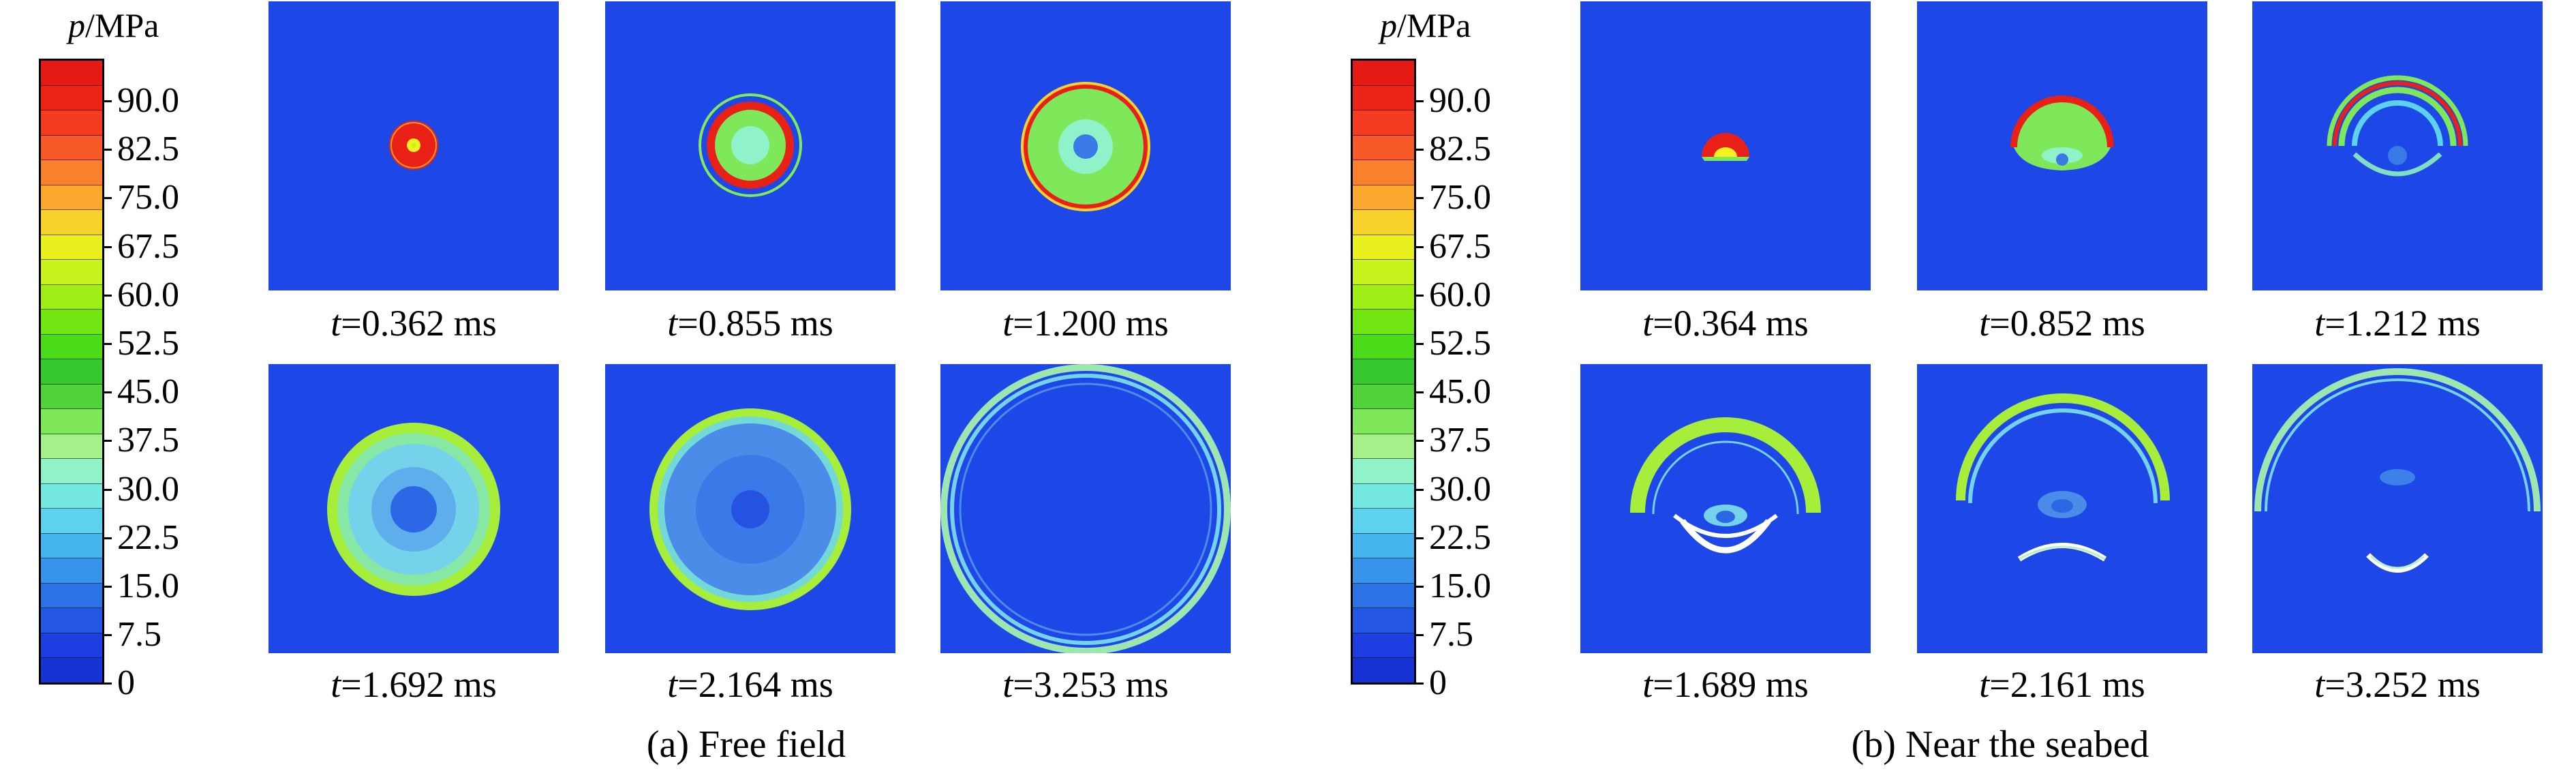 Image resolution: width=2576 pixels, height=780 pixels. Describe the element at coordinates (1725, 323) in the screenshot. I see `time-label-b1: t=0.364 ms` at that location.